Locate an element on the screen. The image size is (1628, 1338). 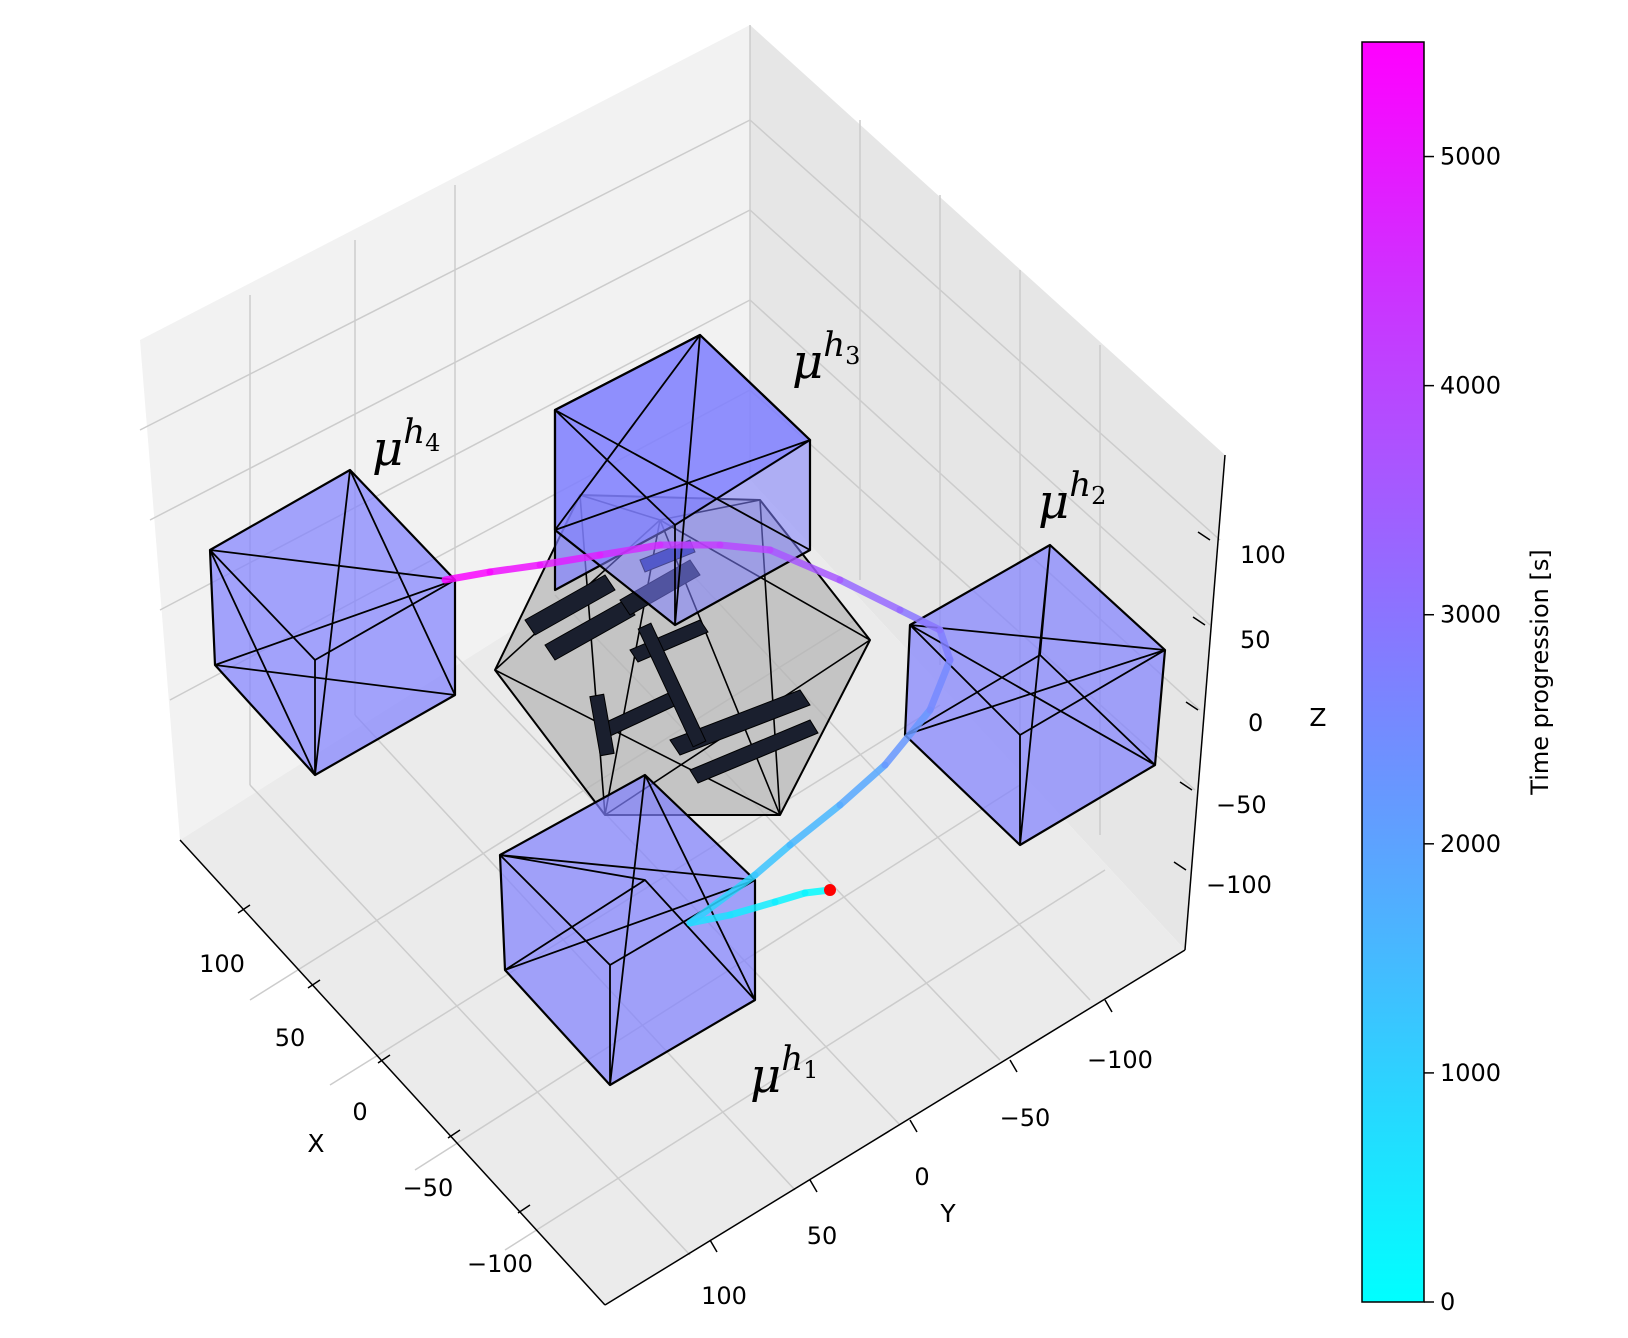
hold-label-sub: 4 is located at coordinates (432, 443).